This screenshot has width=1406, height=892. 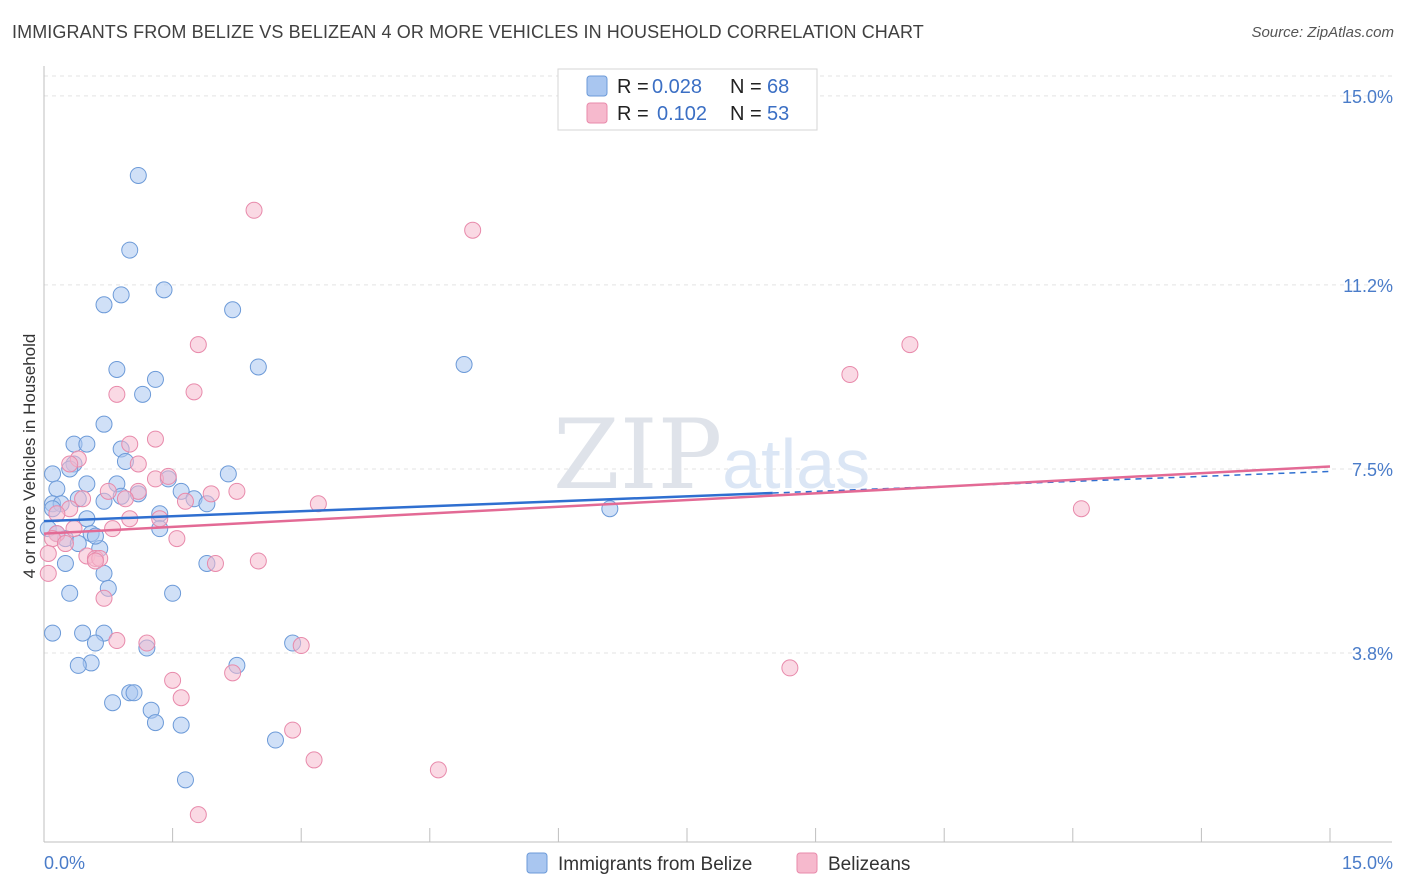 What do you see at coordinates (655, 864) in the screenshot?
I see `bottom-legend-label-blue: Immigrants from Belize` at bounding box center [655, 864].